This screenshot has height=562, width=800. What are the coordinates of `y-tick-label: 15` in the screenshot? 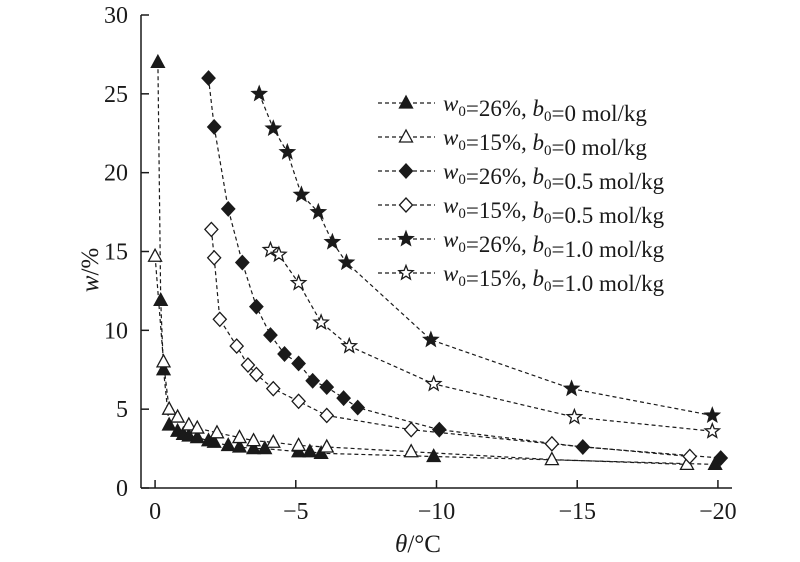 It's located at (116, 253).